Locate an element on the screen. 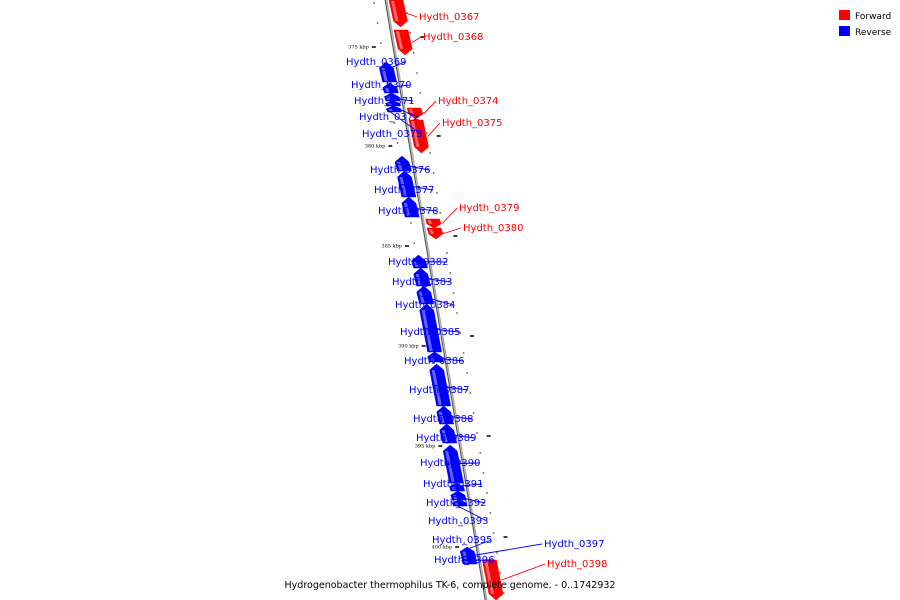 Image resolution: width=900 pixels, height=600 pixels. legend-forward-swatch is located at coordinates (844, 15).